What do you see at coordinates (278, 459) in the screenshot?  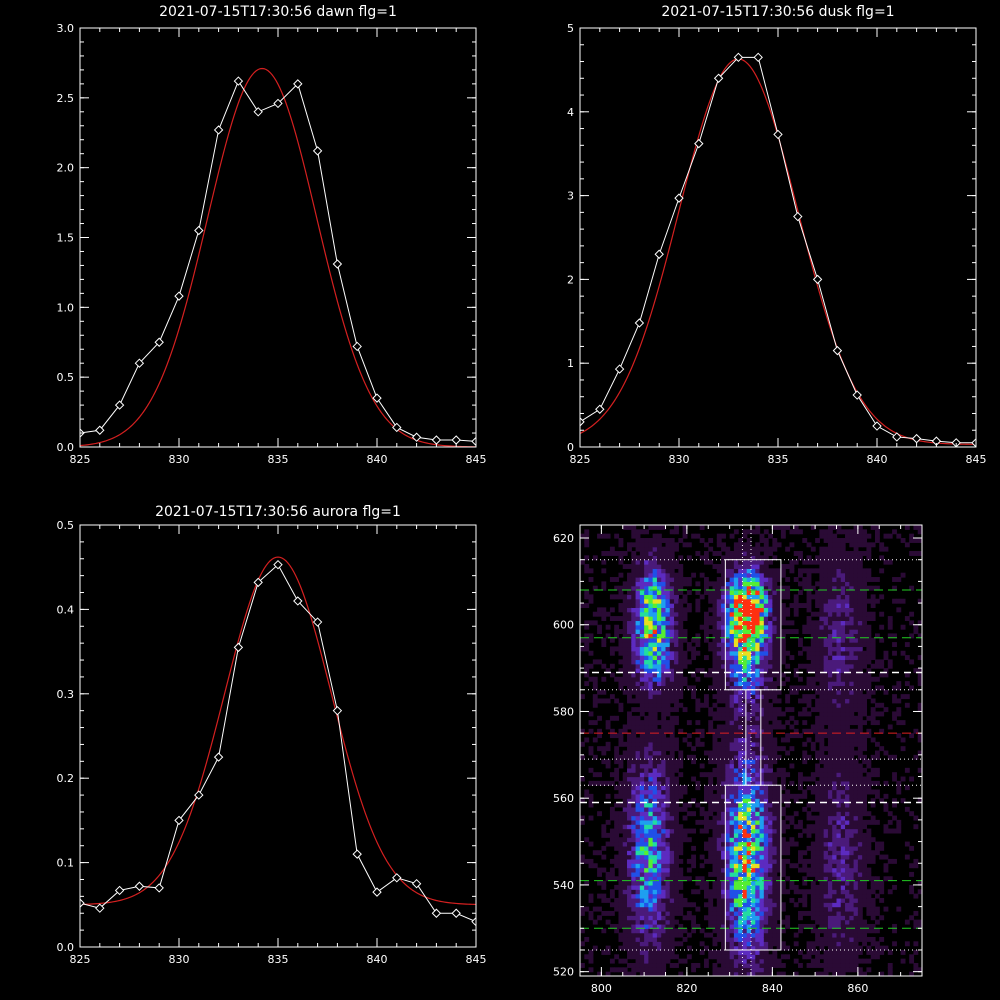 I see `x-tick-label: 835` at bounding box center [278, 459].